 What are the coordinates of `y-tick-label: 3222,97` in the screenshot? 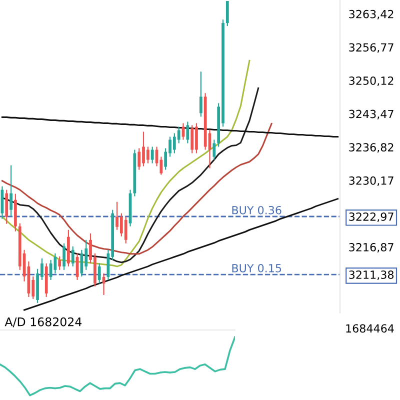 It's located at (371, 217).